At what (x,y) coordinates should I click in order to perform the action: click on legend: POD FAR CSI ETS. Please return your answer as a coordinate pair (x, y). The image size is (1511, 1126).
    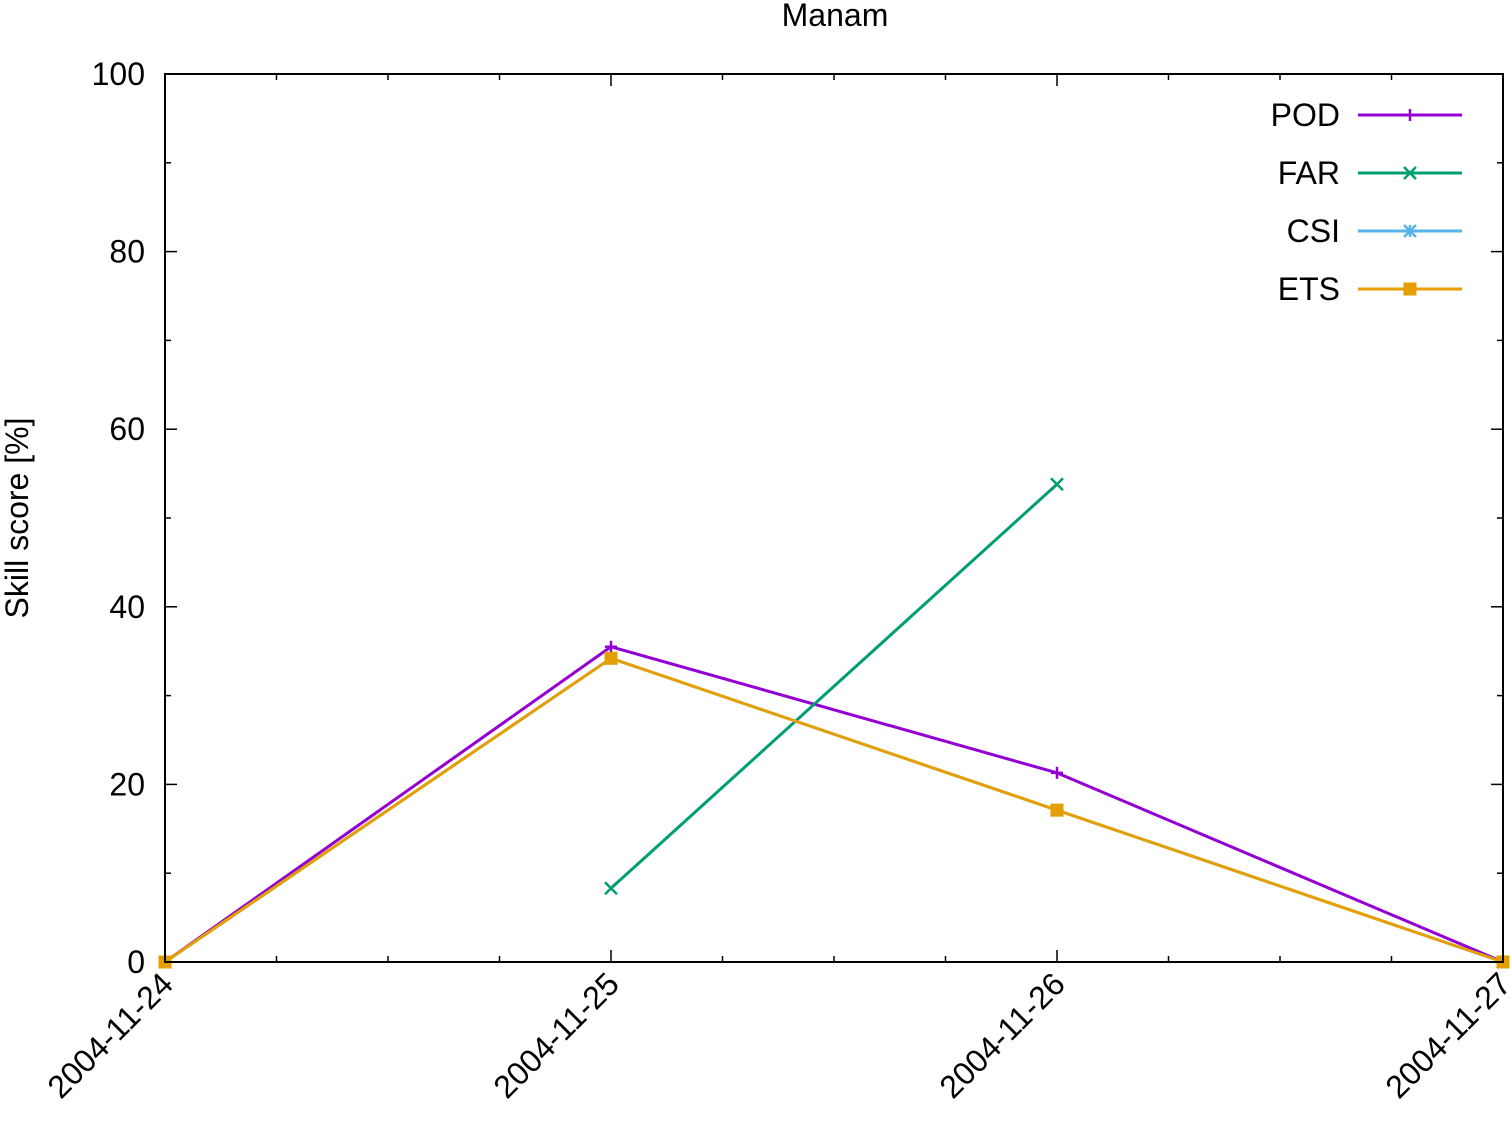
    Looking at the image, I should click on (1366, 202).